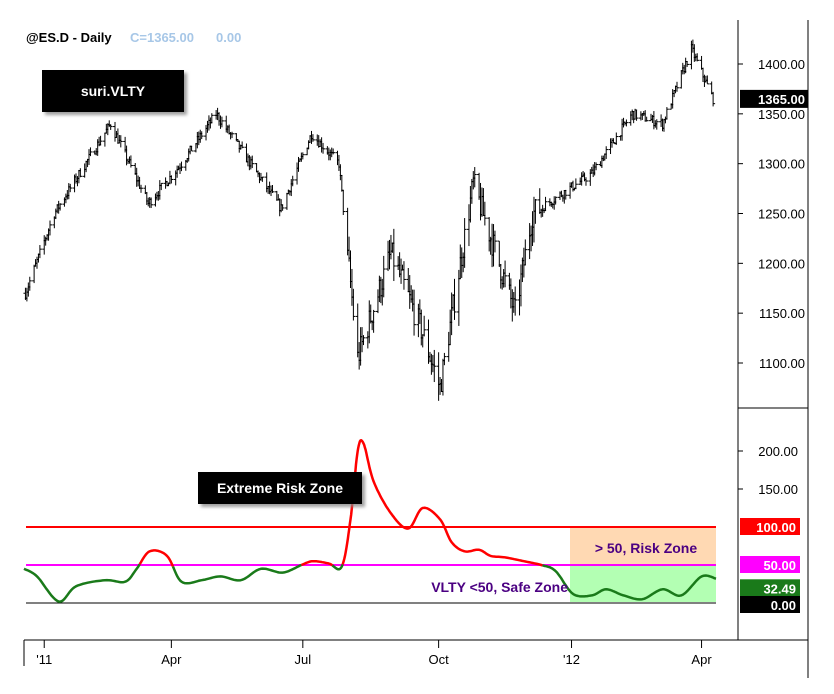 The height and width of the screenshot is (694, 834). What do you see at coordinates (782, 363) in the screenshot?
I see `price-y-tick-label: 1100.00` at bounding box center [782, 363].